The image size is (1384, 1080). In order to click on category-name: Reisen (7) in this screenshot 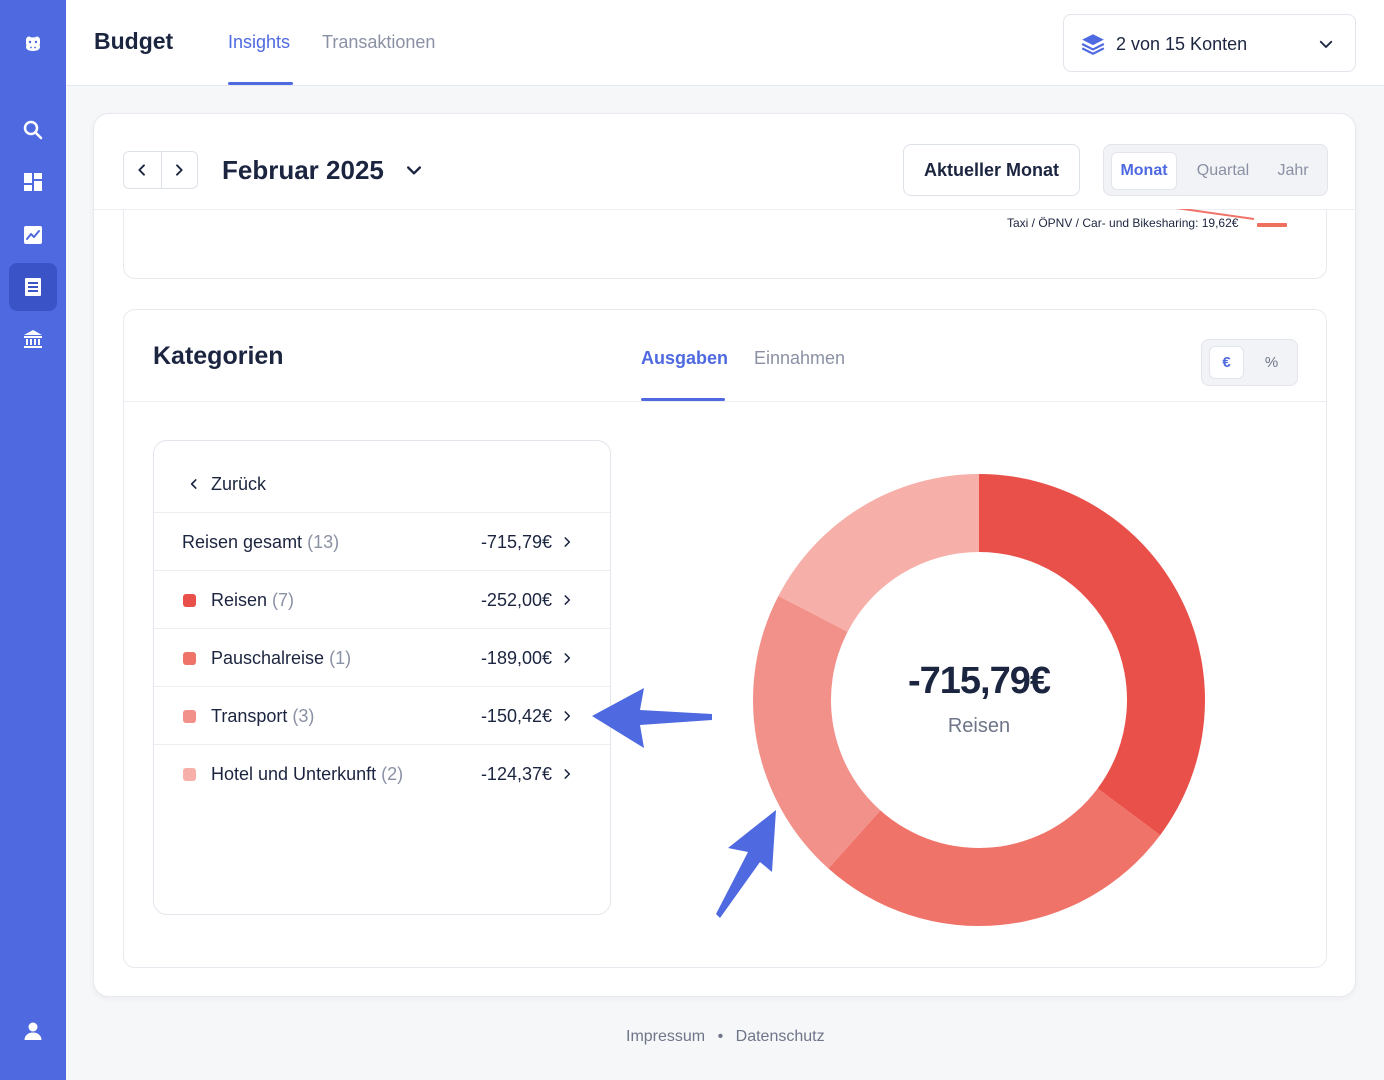, I will do `click(252, 600)`.